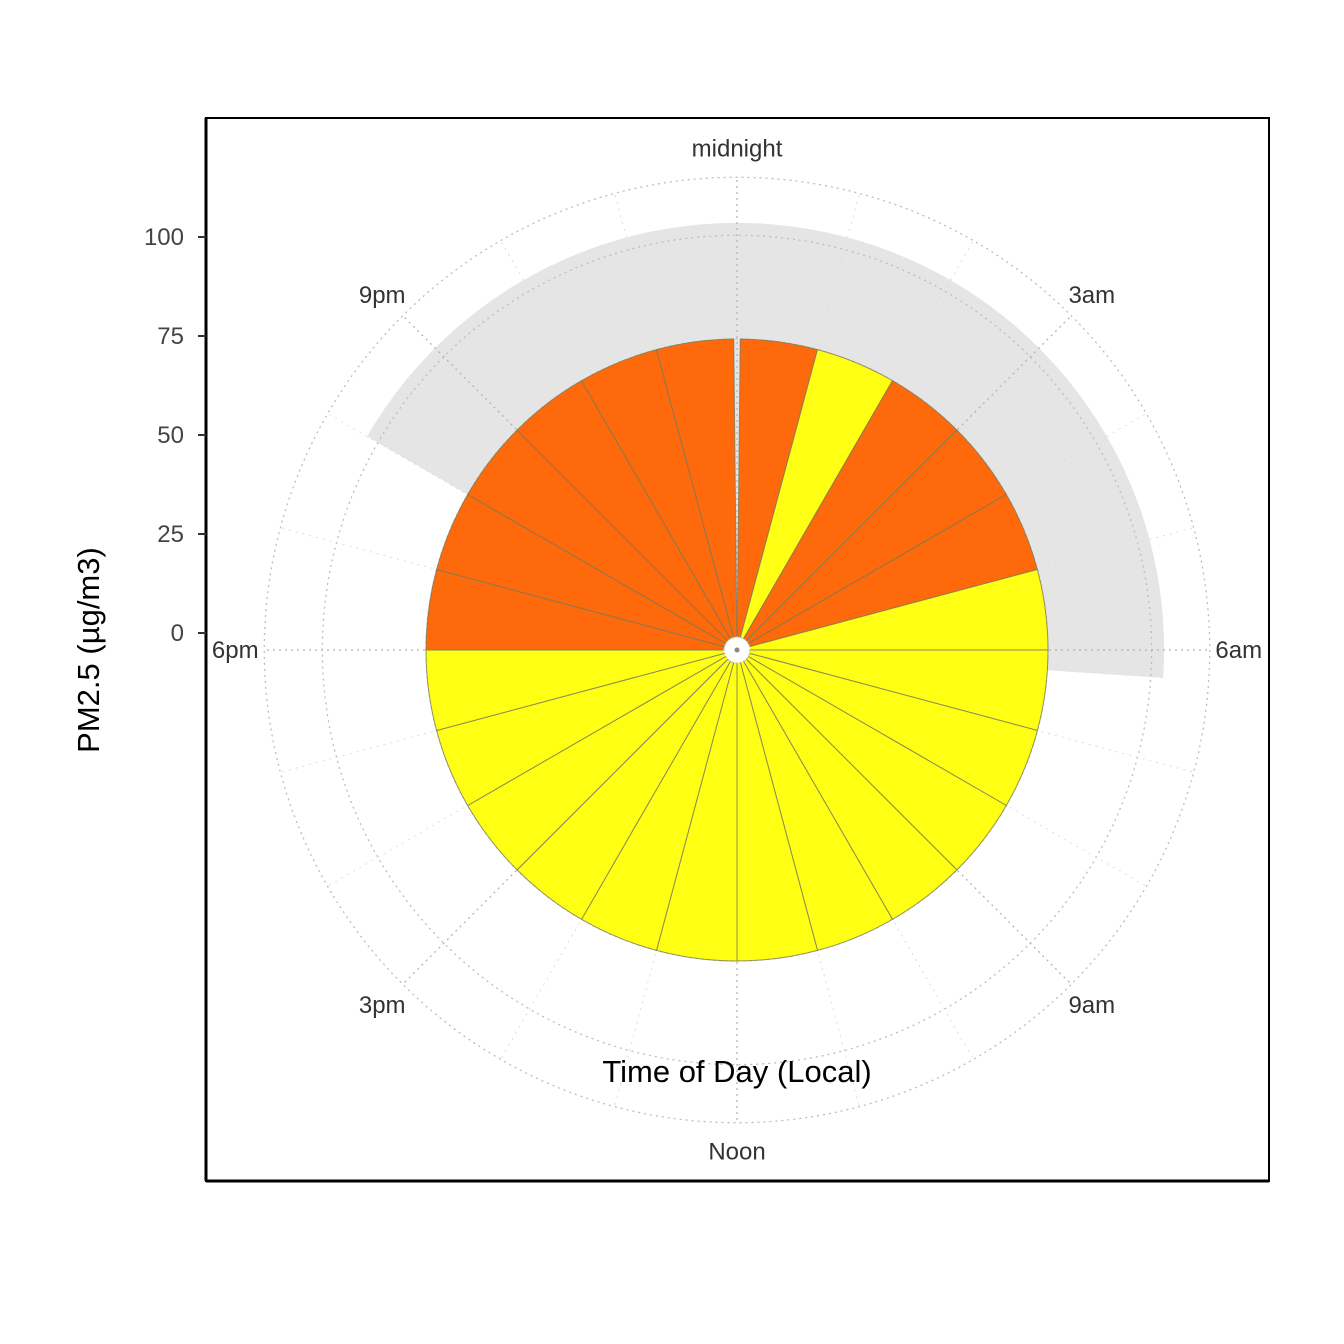 This screenshot has width=1344, height=1344. Describe the element at coordinates (170, 534) in the screenshot. I see `y-tick-label: 25` at that location.